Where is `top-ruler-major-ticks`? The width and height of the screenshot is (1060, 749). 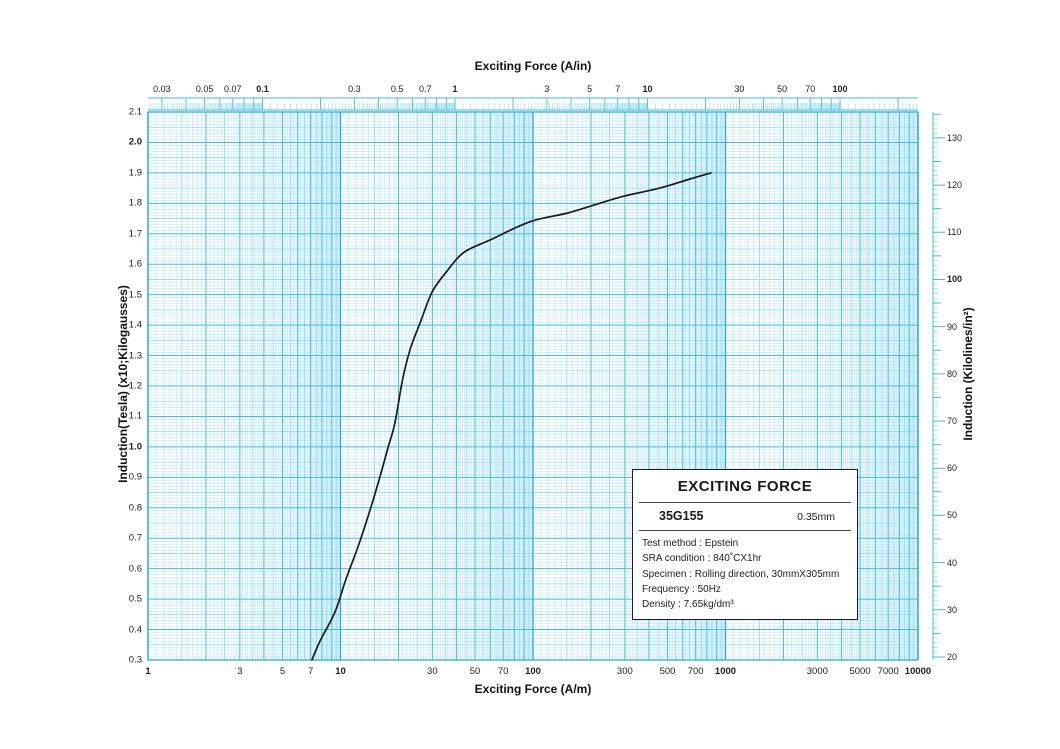
top-ruler-major-ticks is located at coordinates (533, 104).